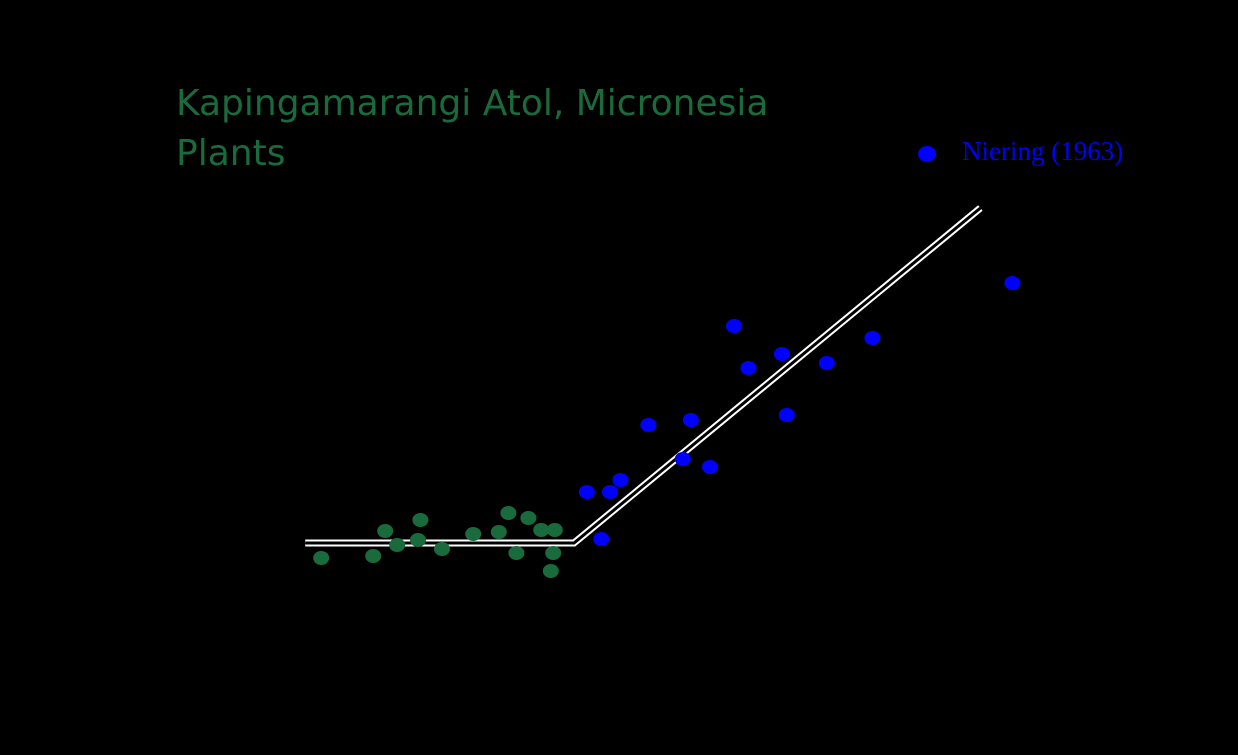 The width and height of the screenshot is (1238, 755). What do you see at coordinates (472, 103) in the screenshot?
I see `chart-title: Kapingamarangi Atol, Micronesia` at bounding box center [472, 103].